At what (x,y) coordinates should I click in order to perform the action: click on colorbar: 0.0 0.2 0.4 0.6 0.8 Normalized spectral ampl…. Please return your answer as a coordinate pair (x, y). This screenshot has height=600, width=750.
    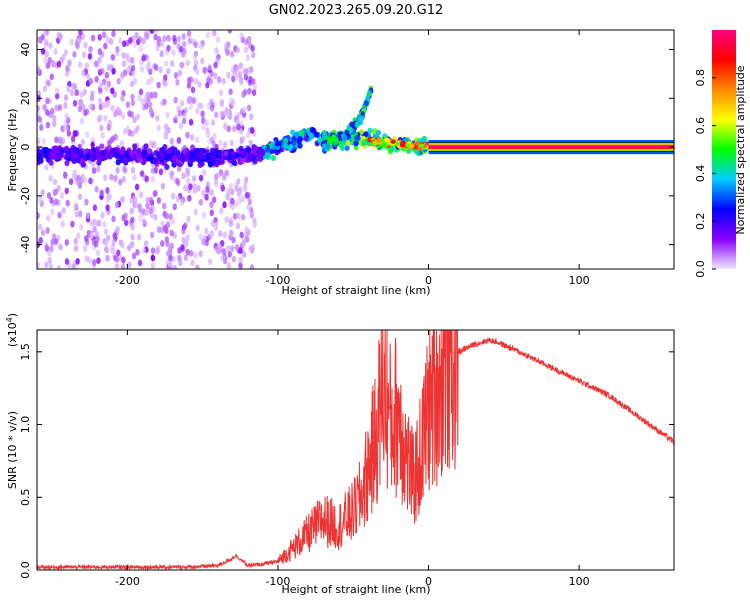
    Looking at the image, I should click on (720, 154).